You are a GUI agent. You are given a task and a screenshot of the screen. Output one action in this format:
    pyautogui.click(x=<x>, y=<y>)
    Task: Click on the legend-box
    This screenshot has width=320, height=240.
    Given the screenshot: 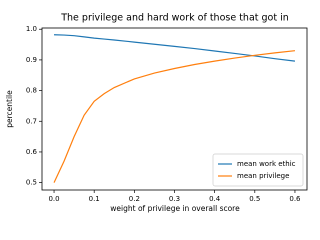 What is the action you would take?
    pyautogui.click(x=258, y=170)
    